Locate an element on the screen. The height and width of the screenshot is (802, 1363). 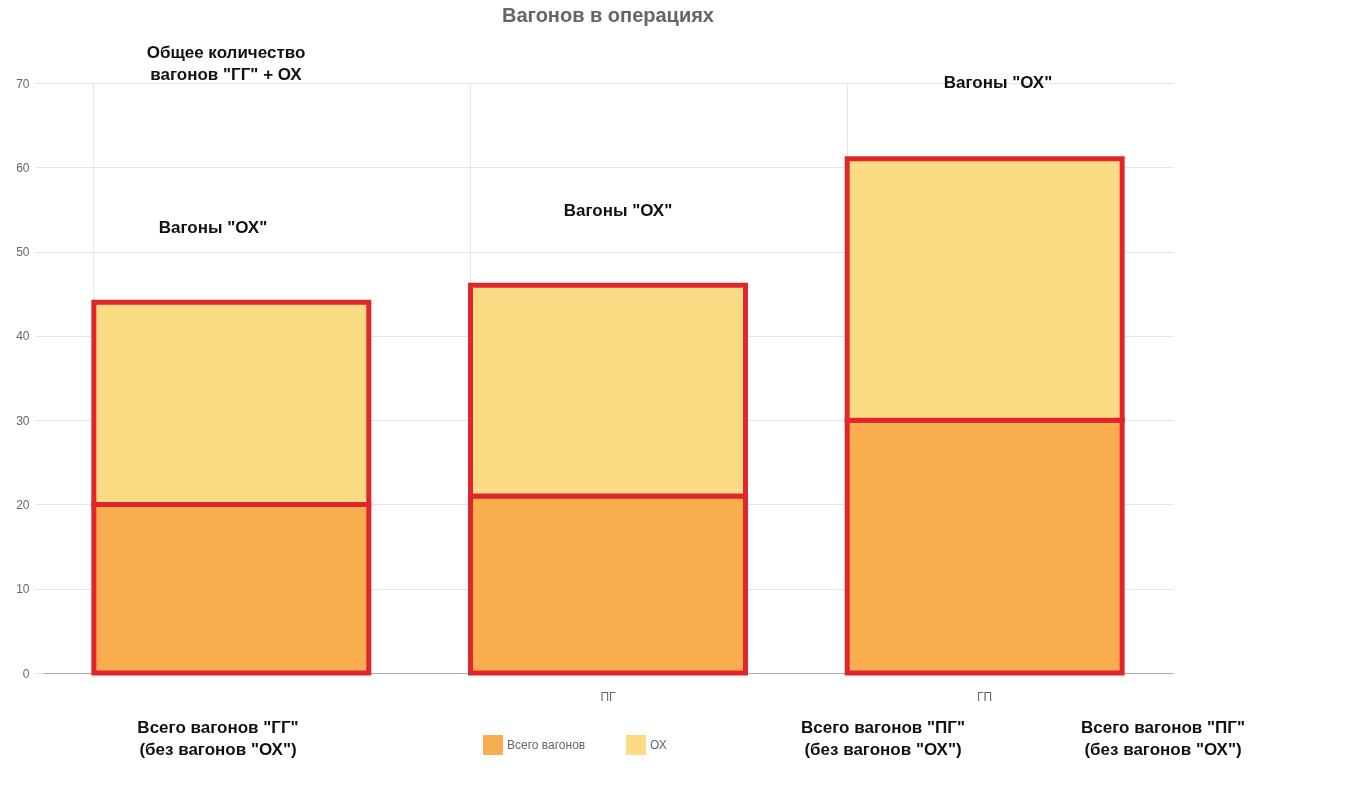
annotation: Общее количество вагонов "ГГ" + ОХ is located at coordinates (226, 63).